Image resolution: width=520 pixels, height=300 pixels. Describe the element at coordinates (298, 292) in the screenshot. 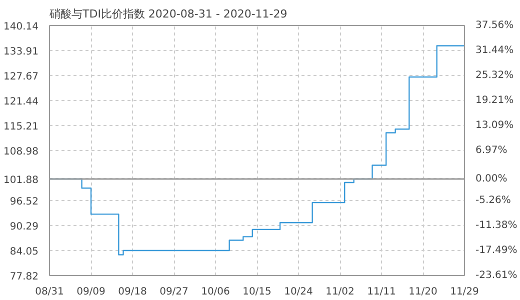

I see `x-tick-label: 10/24` at that location.